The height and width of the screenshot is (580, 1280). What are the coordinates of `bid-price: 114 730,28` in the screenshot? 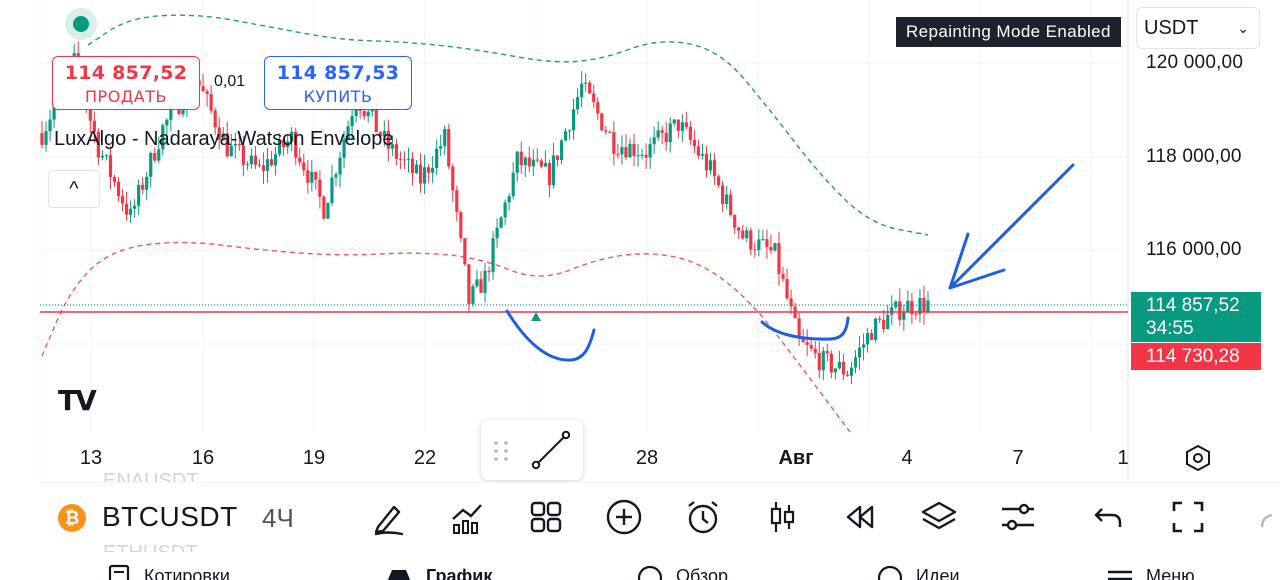 It's located at (1193, 356).